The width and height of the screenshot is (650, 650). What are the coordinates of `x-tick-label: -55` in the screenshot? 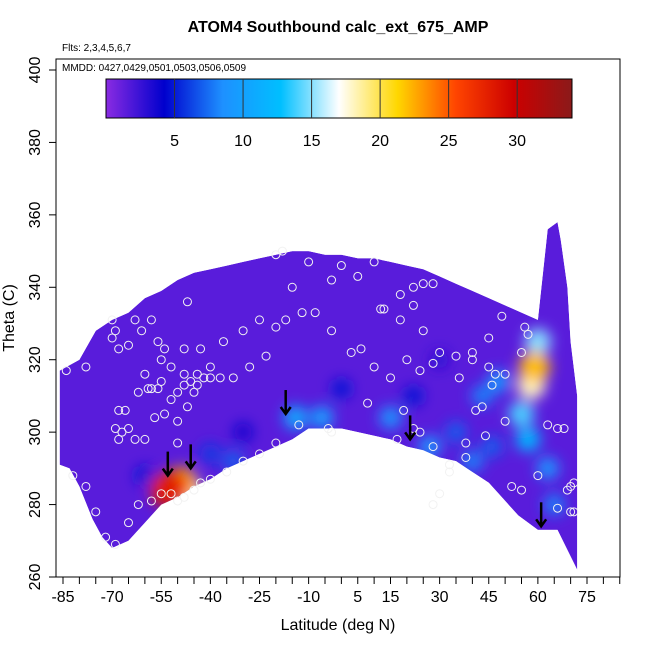 It's located at (161, 597).